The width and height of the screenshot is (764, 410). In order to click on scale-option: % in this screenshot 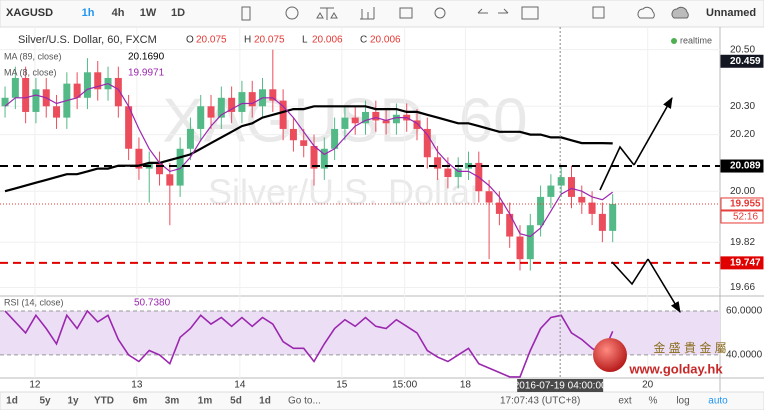, I will do `click(653, 401)`.